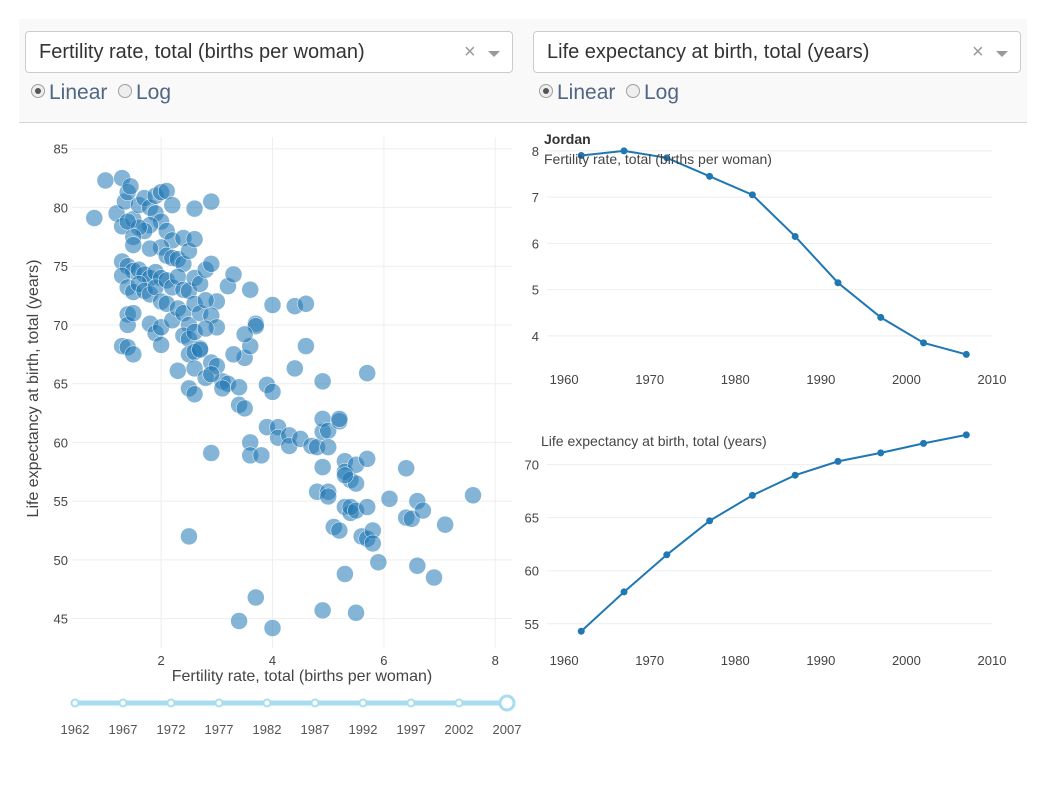 The image size is (1039, 786). What do you see at coordinates (267, 729) in the screenshot?
I see `slider-mark-label: 1982` at bounding box center [267, 729].